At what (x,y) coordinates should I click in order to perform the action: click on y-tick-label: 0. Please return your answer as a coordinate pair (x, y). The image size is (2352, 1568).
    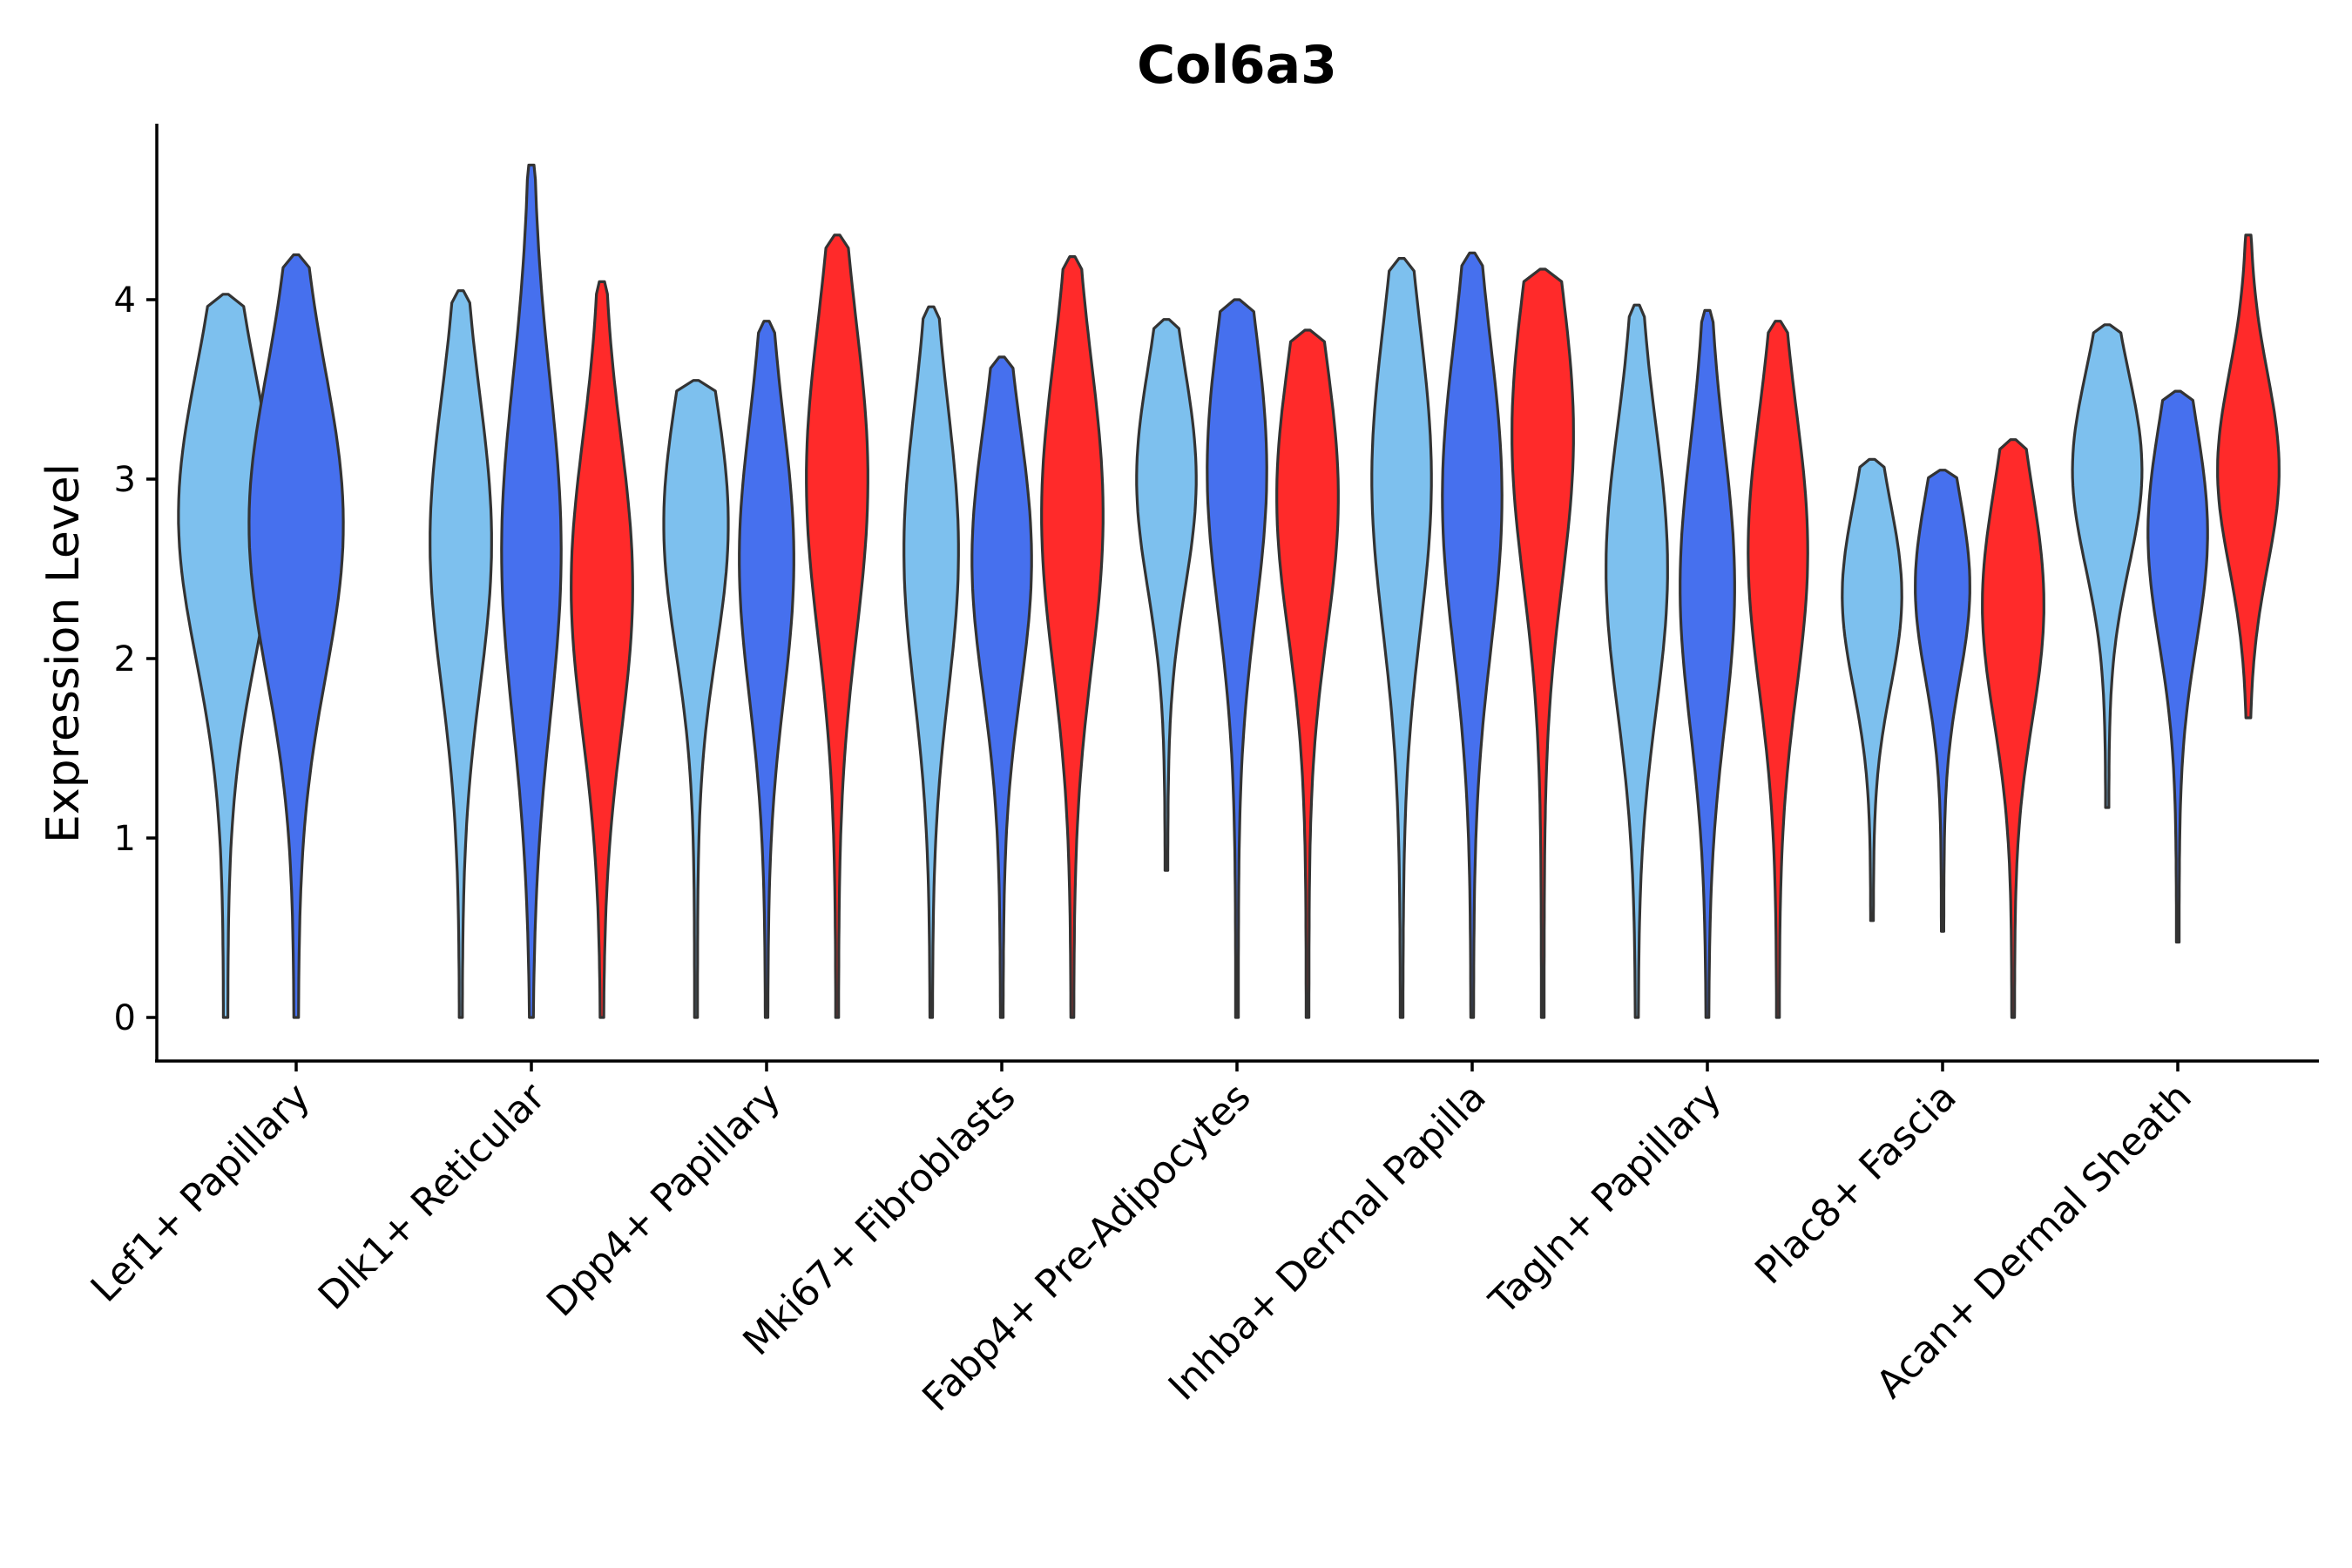
    Looking at the image, I should click on (125, 1018).